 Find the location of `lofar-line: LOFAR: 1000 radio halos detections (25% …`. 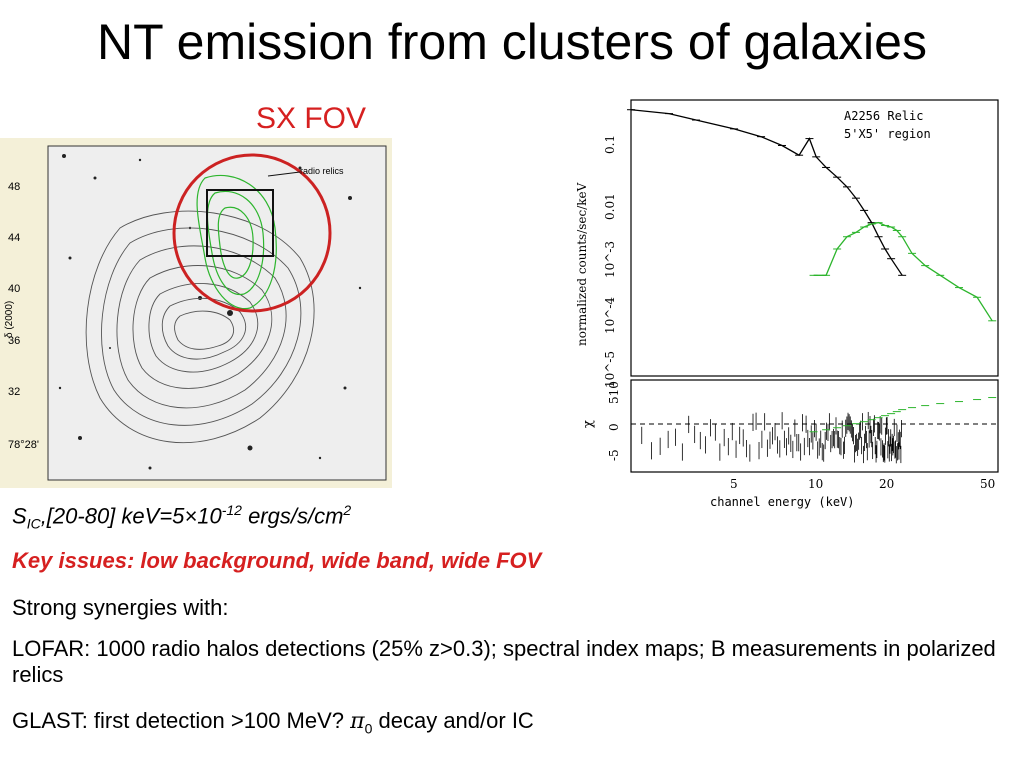

lofar-line: LOFAR: 1000 radio halos detections (25% … is located at coordinates (504, 661).